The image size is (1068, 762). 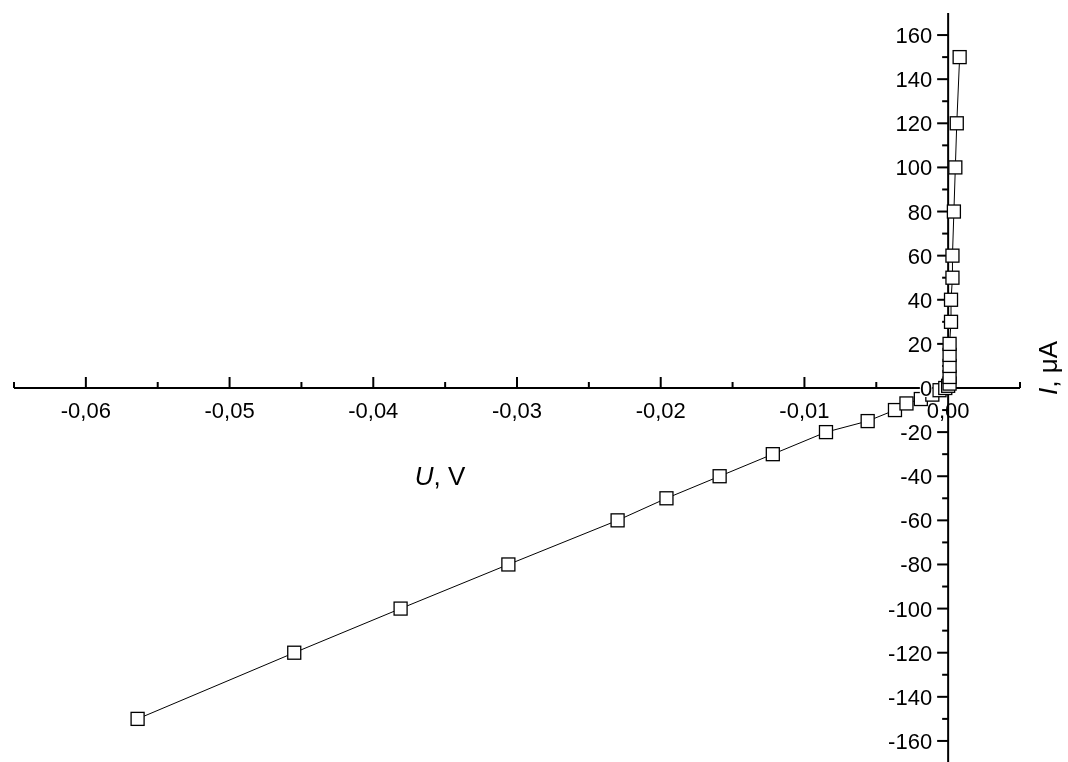 I want to click on y-tick-label: 40, so click(x=920, y=300).